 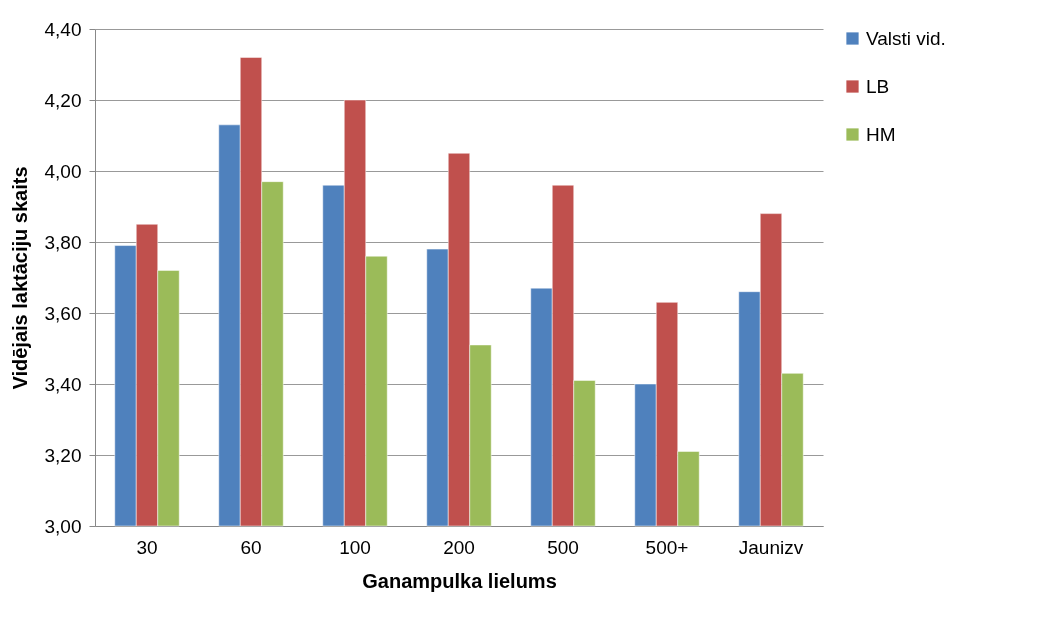 I want to click on y-tick-label: 3,80, so click(x=63, y=242).